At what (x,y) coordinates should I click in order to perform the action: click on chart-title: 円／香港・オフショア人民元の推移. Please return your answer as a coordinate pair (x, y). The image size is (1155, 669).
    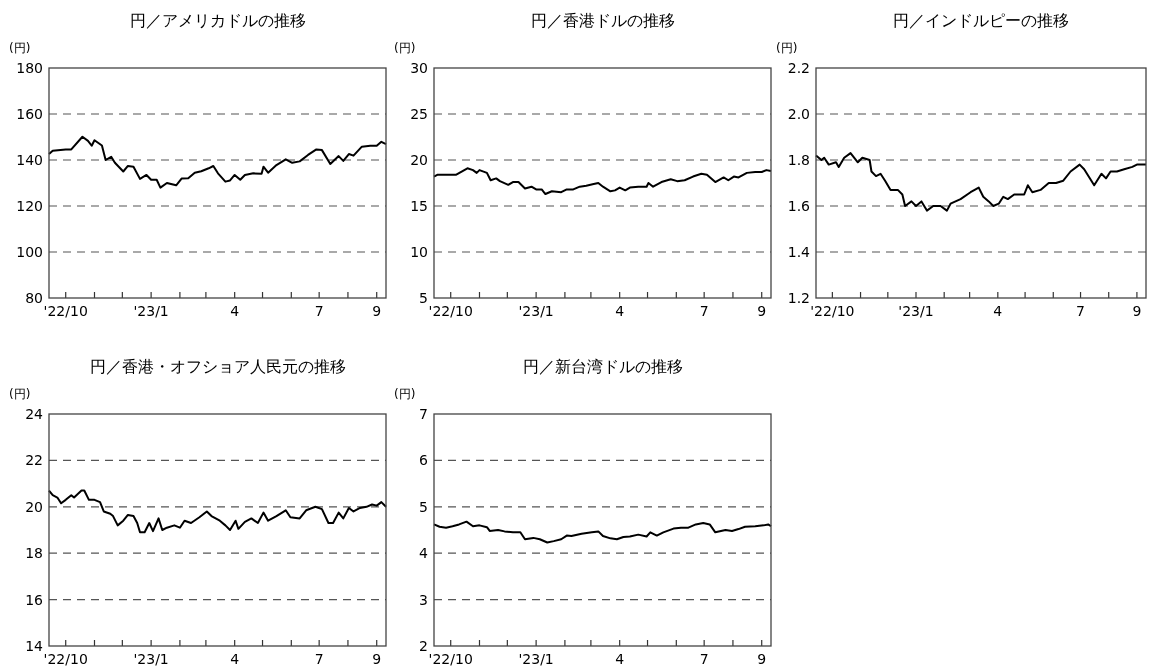
    Looking at the image, I should click on (217, 366).